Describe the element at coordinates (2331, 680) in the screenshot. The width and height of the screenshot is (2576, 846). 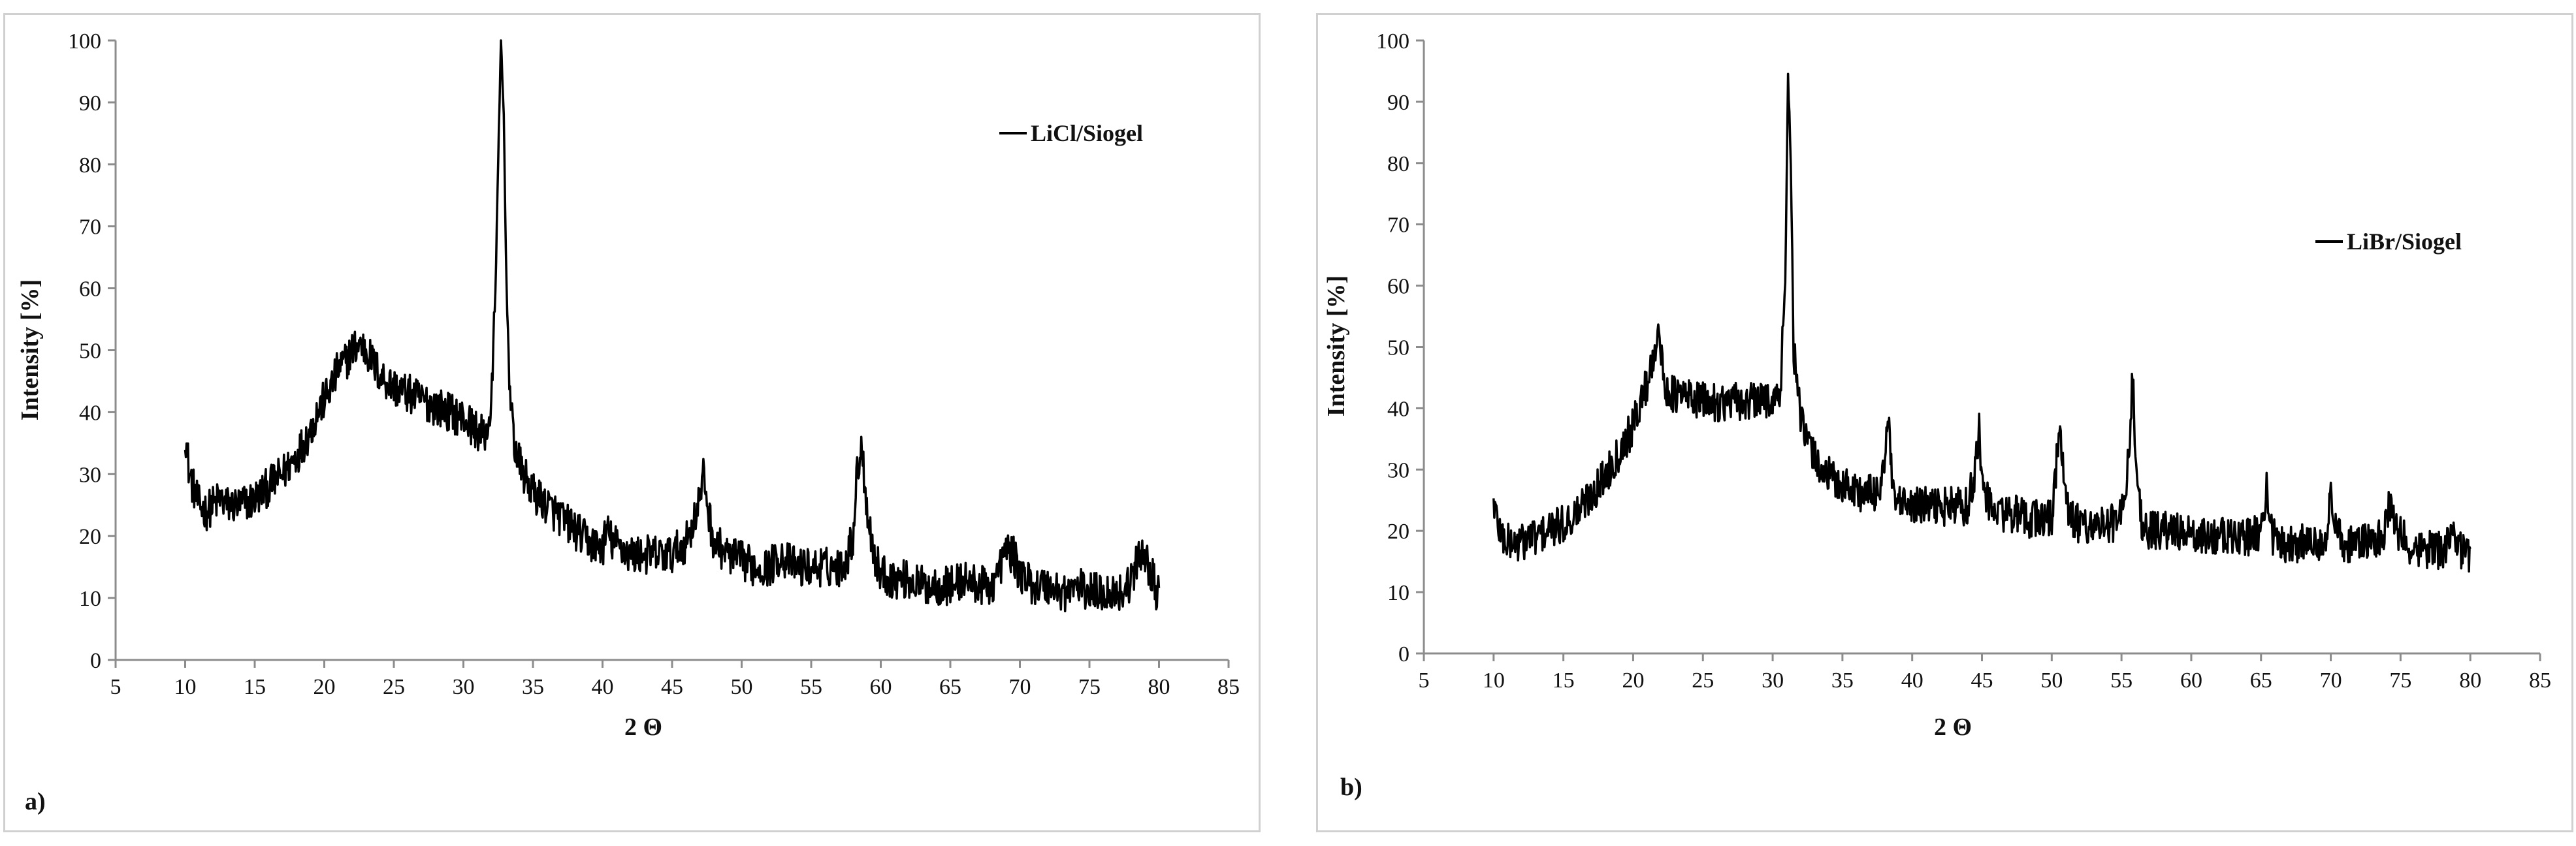
I see `chart-b-x-tick-label: 70` at that location.